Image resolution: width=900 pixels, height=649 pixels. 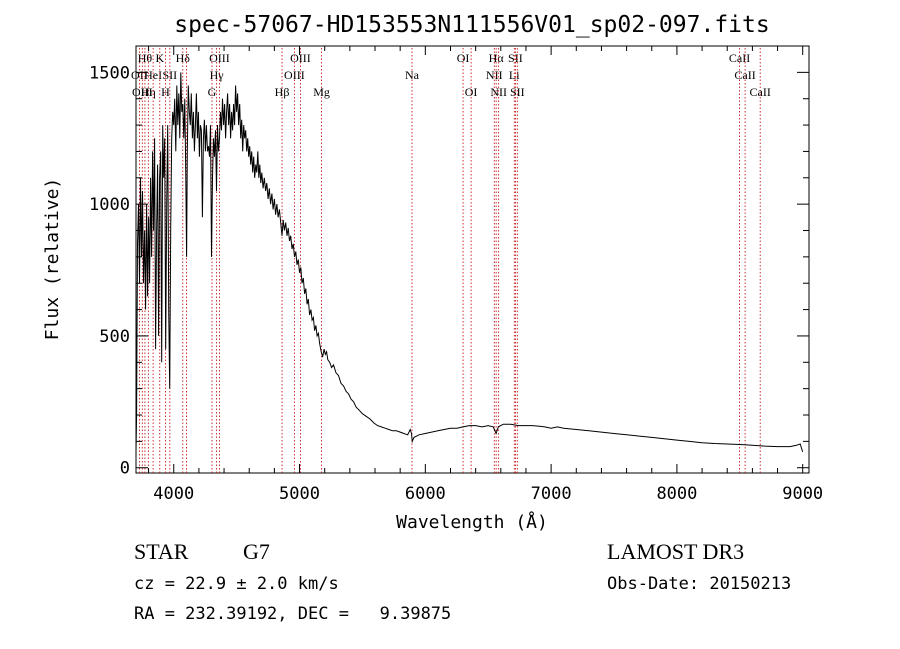 I want to click on y-tick-label: 1500, so click(x=109, y=73).